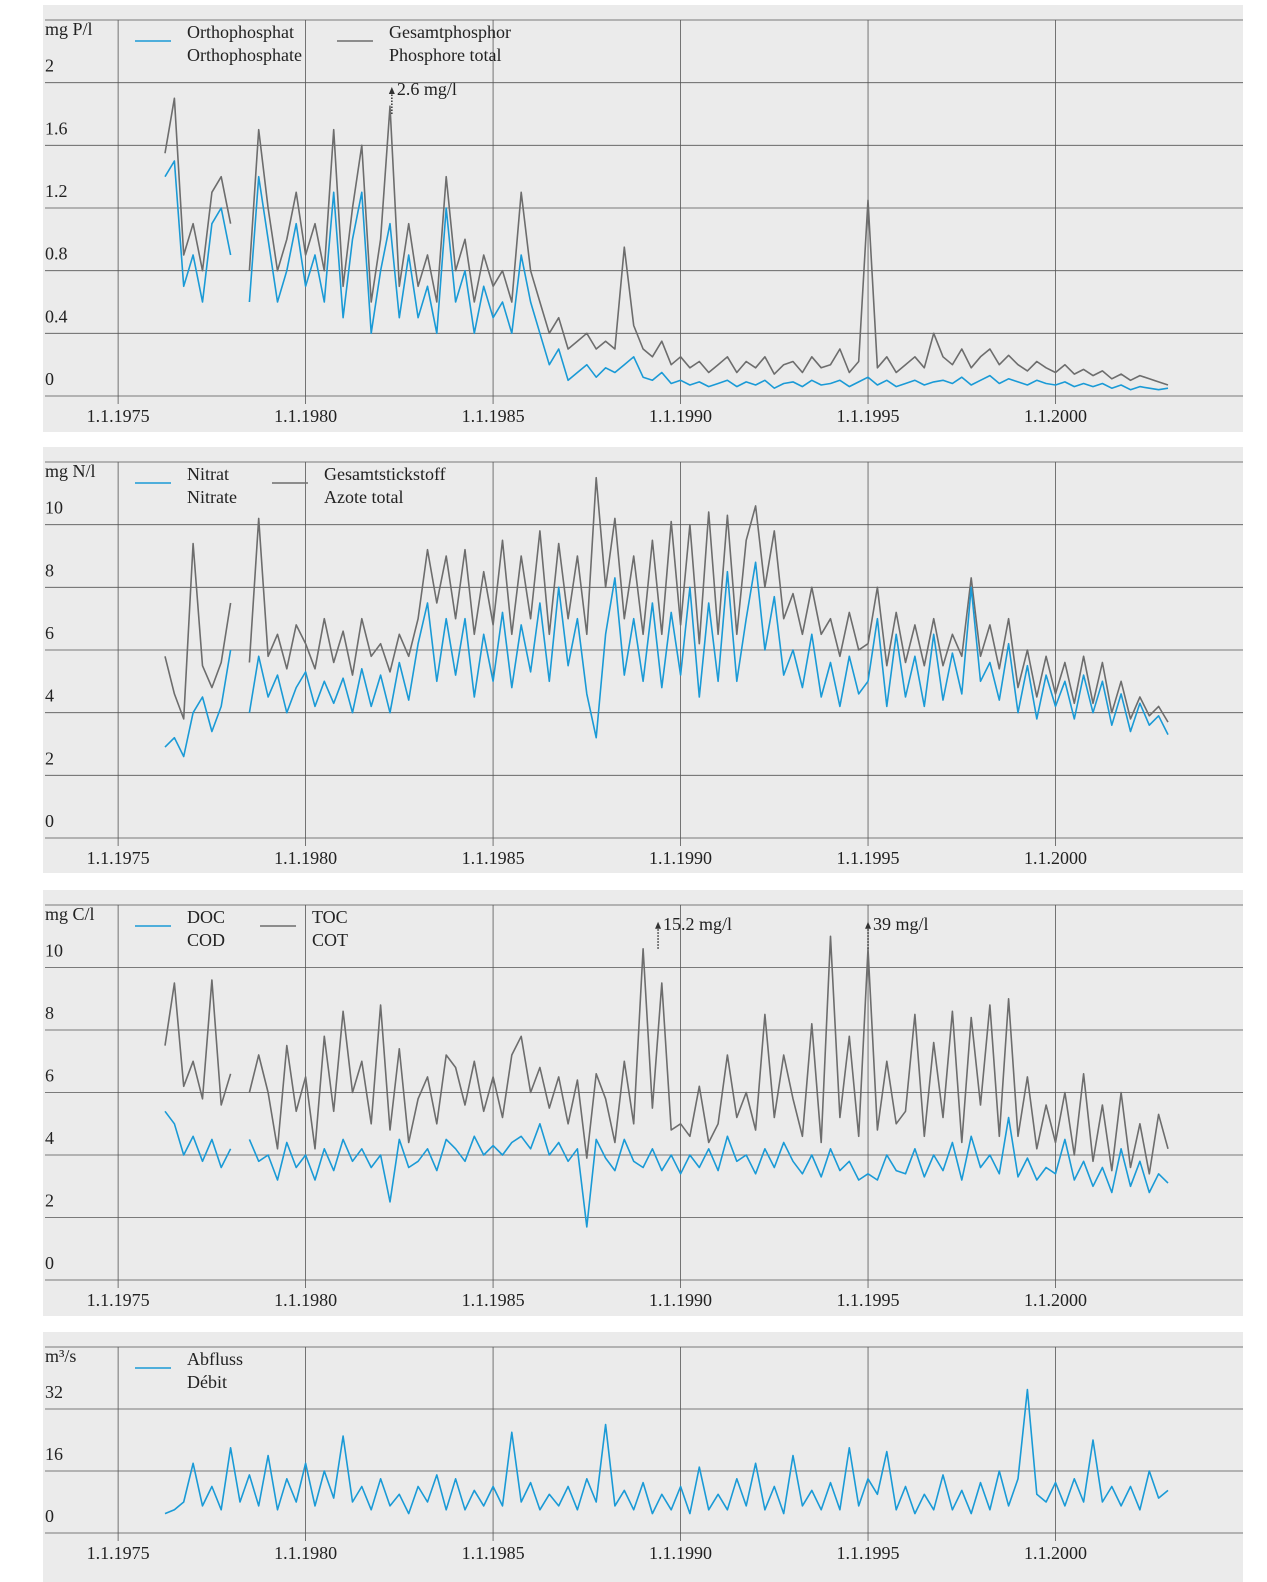 The height and width of the screenshot is (1582, 1267). Describe the element at coordinates (60, 1356) in the screenshot. I see `y-axis-unit: m³/s` at that location.